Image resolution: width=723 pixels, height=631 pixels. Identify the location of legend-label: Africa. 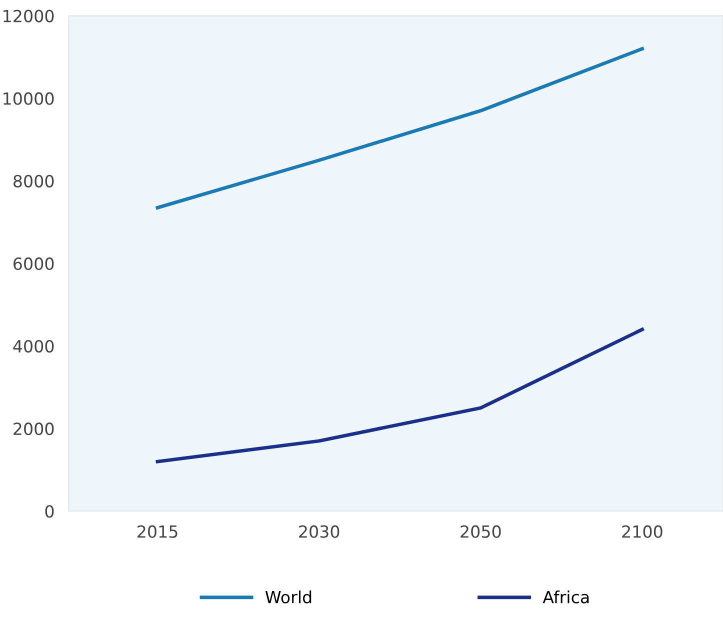
(565, 597).